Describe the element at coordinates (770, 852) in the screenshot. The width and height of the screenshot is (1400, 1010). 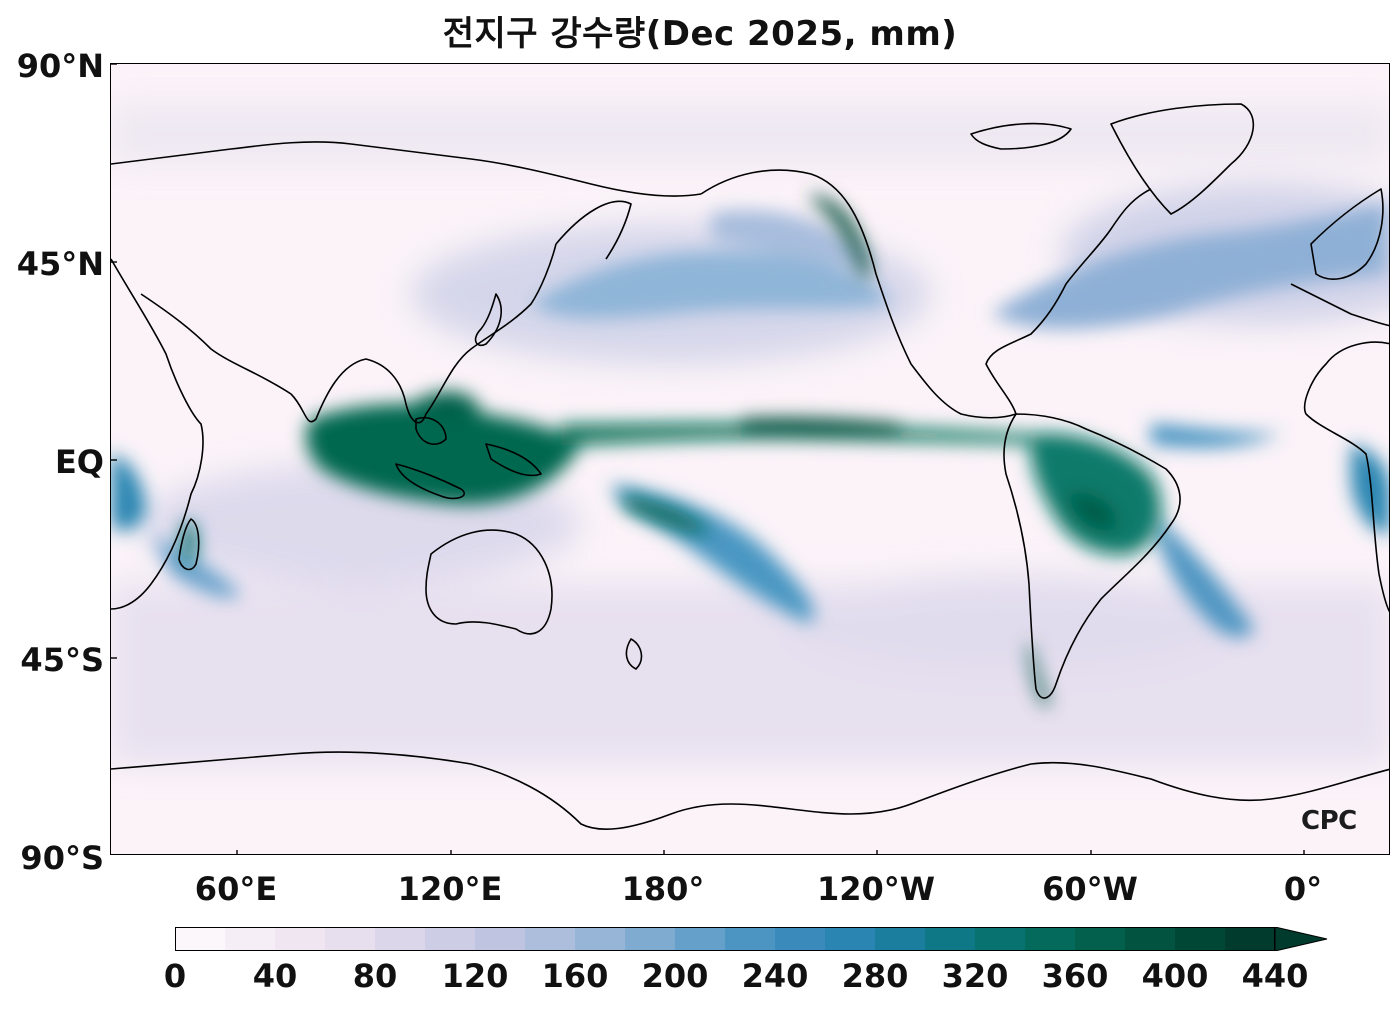
I see `x-ticks` at that location.